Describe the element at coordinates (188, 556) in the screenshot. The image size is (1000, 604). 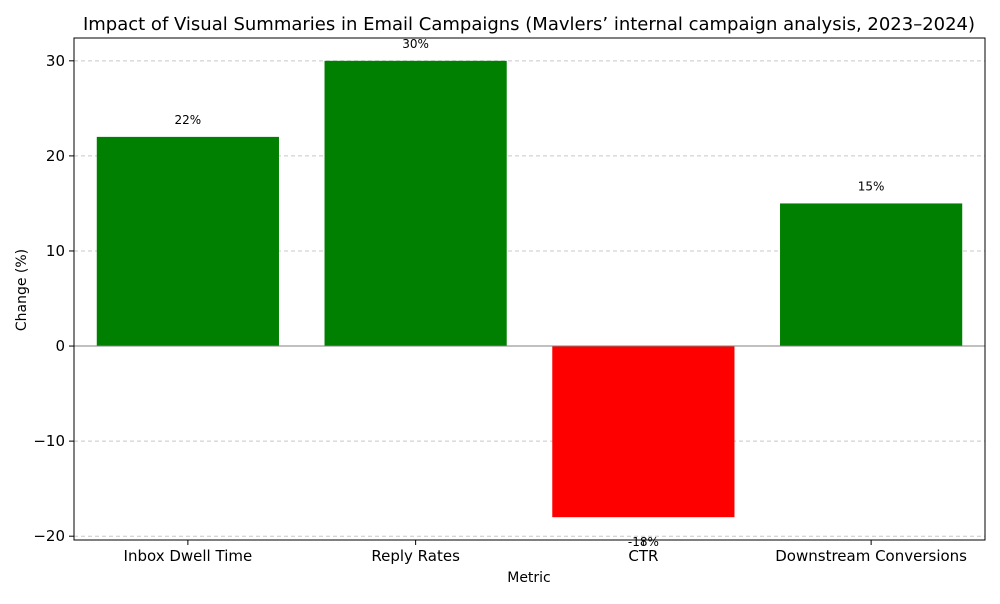
I see `x-tick-label: Inbox Dwell Time` at that location.